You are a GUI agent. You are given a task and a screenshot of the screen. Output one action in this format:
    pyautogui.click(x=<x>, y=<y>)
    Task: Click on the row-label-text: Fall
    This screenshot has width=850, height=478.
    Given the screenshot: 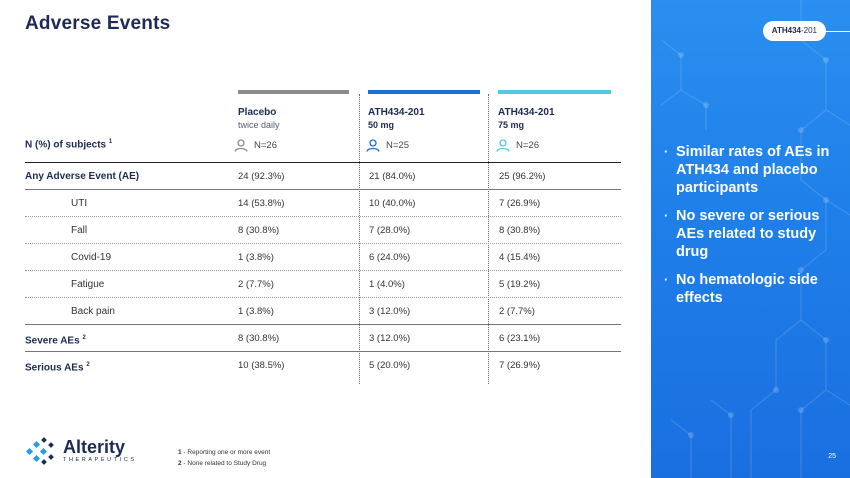 What is the action you would take?
    pyautogui.click(x=79, y=230)
    